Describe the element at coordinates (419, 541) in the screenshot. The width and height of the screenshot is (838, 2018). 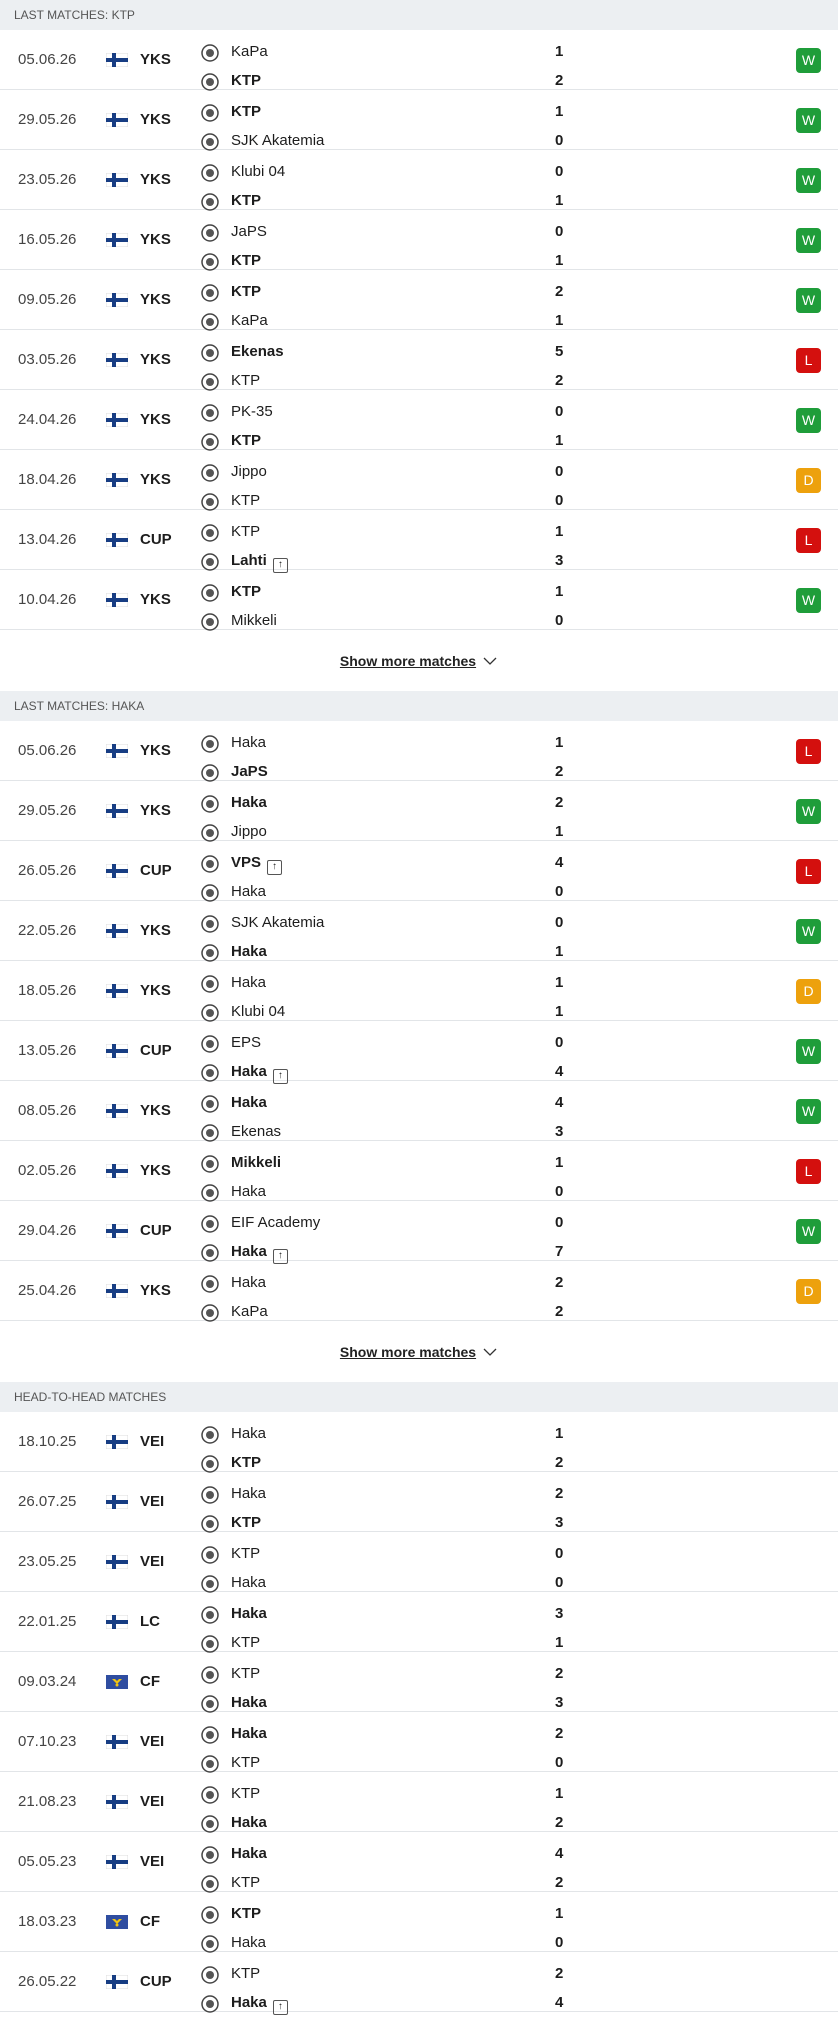
I see `match-row: 13.04.26 CUP KTP 1 Lahti ↑ 3 L` at that location.